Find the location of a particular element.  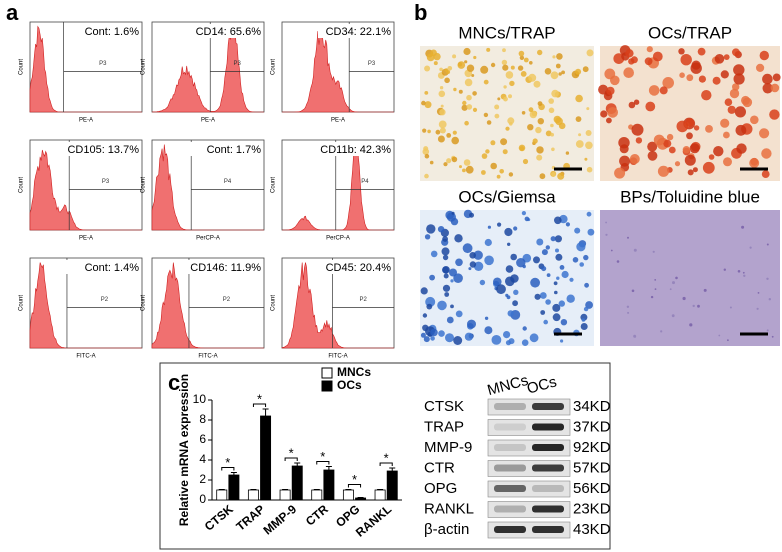

lane-header: OCs is located at coordinates (541, 385).